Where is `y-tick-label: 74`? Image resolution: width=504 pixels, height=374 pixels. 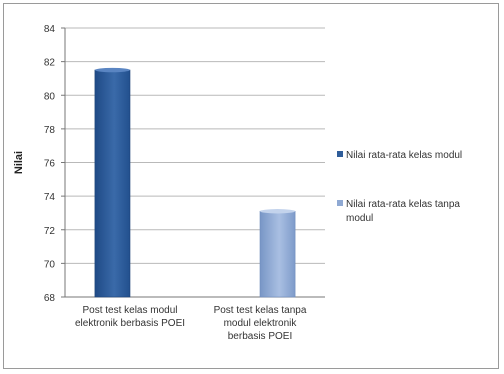 y-tick-label: 74 is located at coordinates (50, 197).